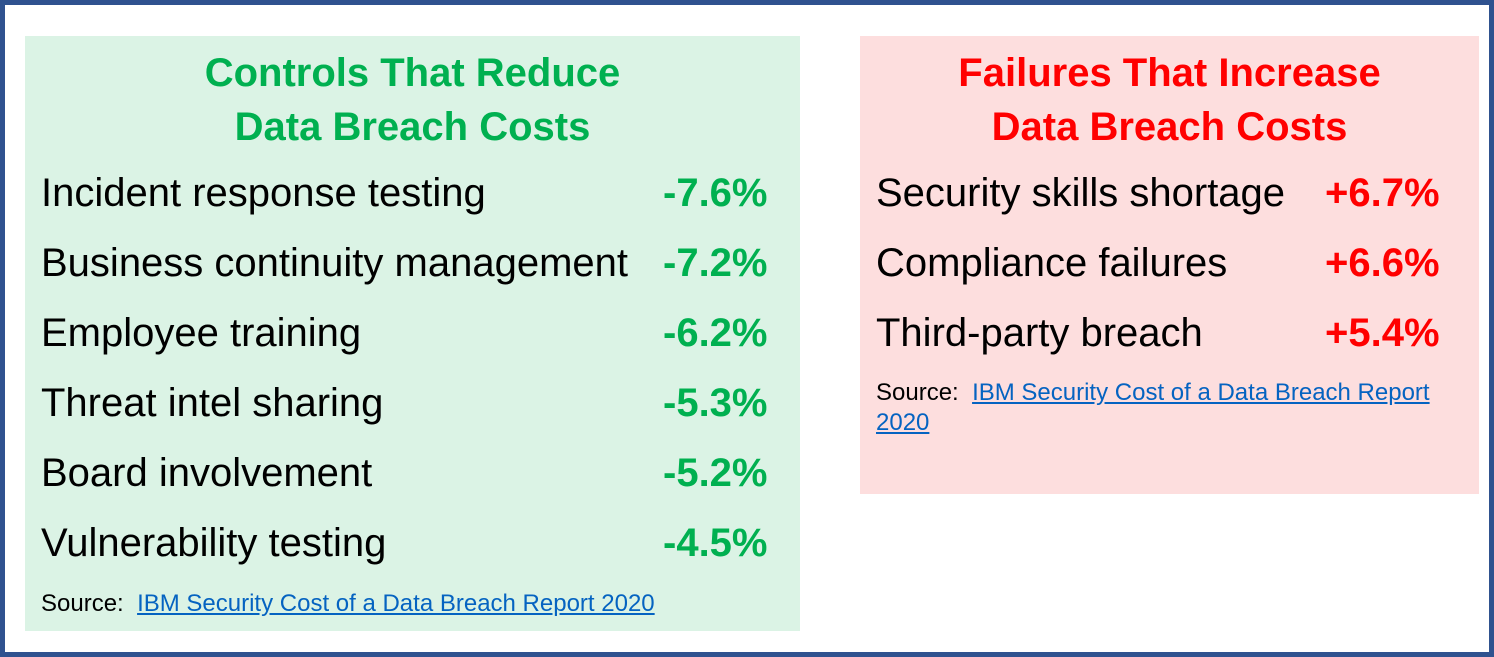 This screenshot has height=657, width=1494. I want to click on list-item: Board involvement -5.2%, so click(421, 473).